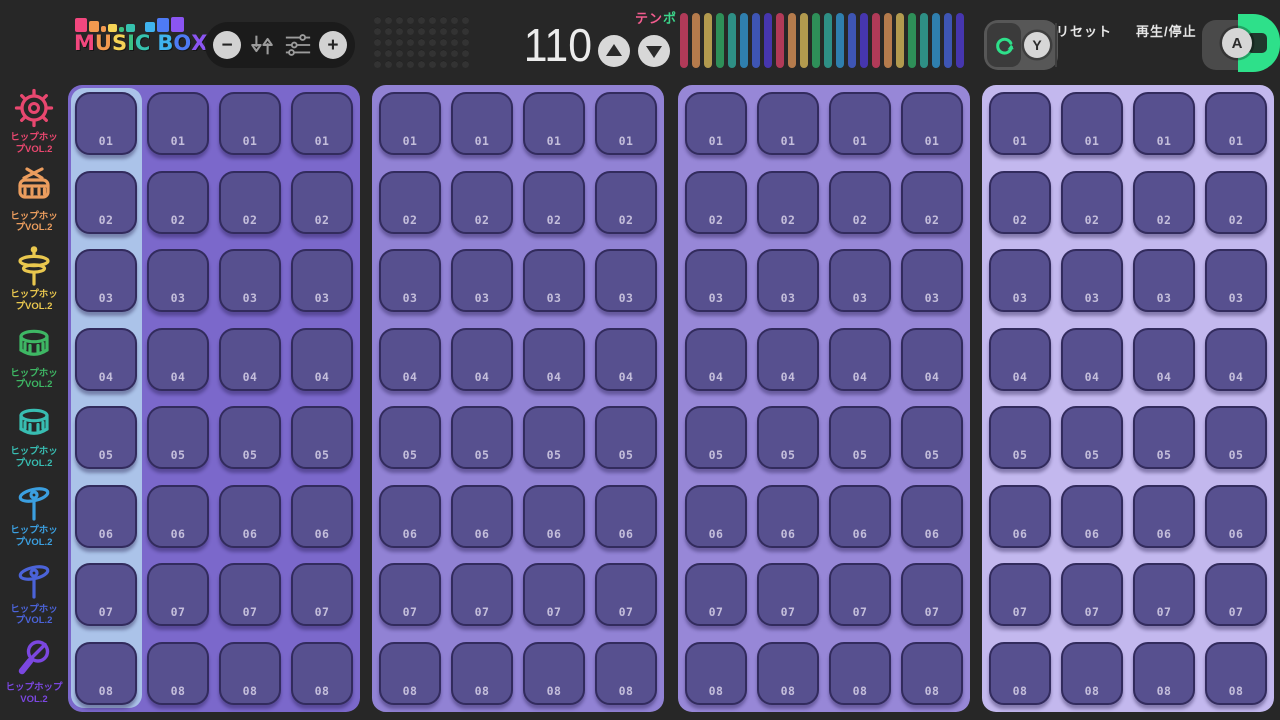 This screenshot has height=720, width=1280. What do you see at coordinates (106, 437) in the screenshot?
I see `pad-p1-r5-c1: 05` at bounding box center [106, 437].